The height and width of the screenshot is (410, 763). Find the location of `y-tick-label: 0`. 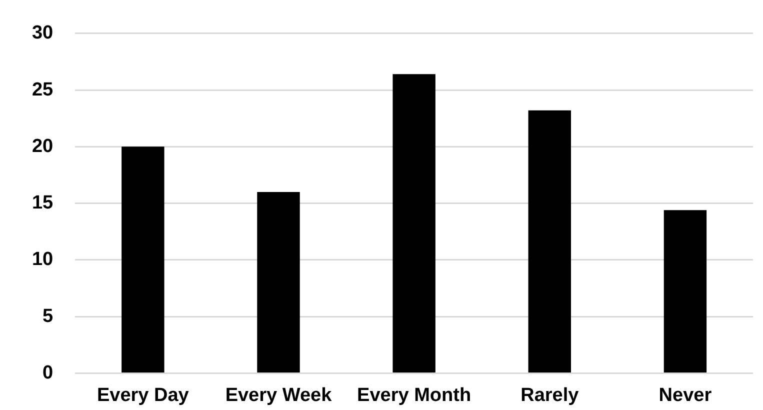

y-tick-label: 0 is located at coordinates (48, 373).